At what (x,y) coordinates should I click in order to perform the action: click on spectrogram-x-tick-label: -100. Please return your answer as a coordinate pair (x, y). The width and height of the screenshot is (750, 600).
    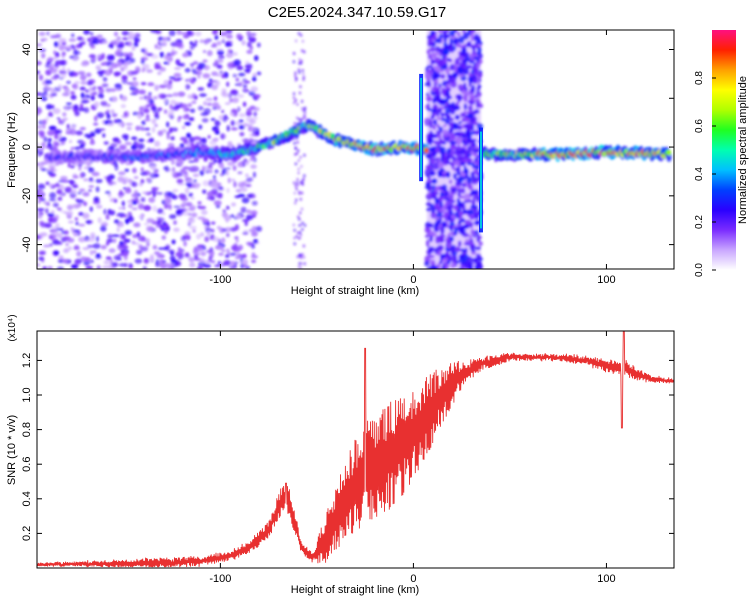
    Looking at the image, I should click on (220, 280).